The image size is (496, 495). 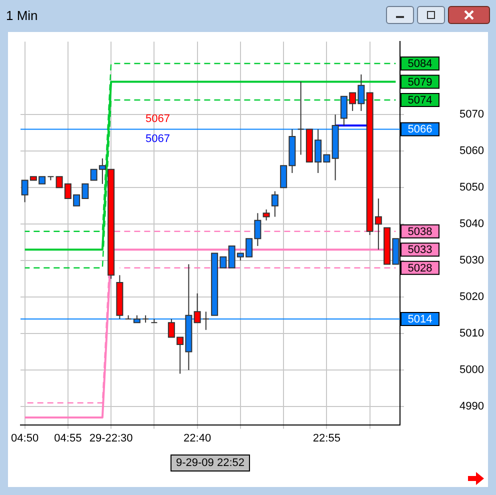 What do you see at coordinates (22, 15) in the screenshot?
I see `chart-title: 1 Min` at bounding box center [22, 15].